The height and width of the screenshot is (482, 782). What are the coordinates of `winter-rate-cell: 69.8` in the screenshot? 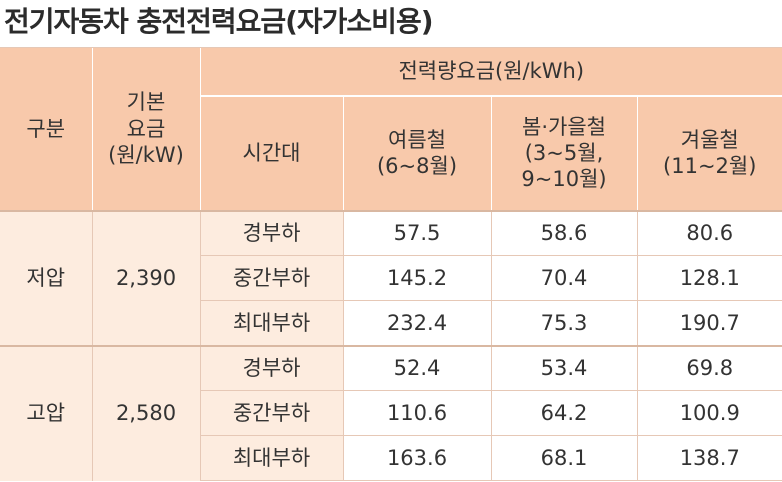 It's located at (709, 367).